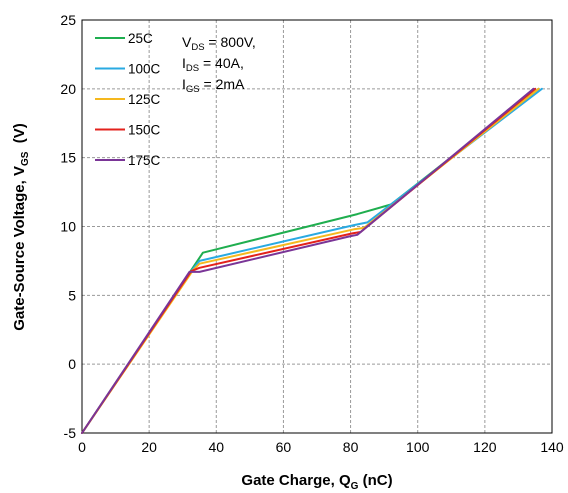 Image resolution: width=568 pixels, height=493 pixels. I want to click on x-tick-label: 120, so click(485, 447).